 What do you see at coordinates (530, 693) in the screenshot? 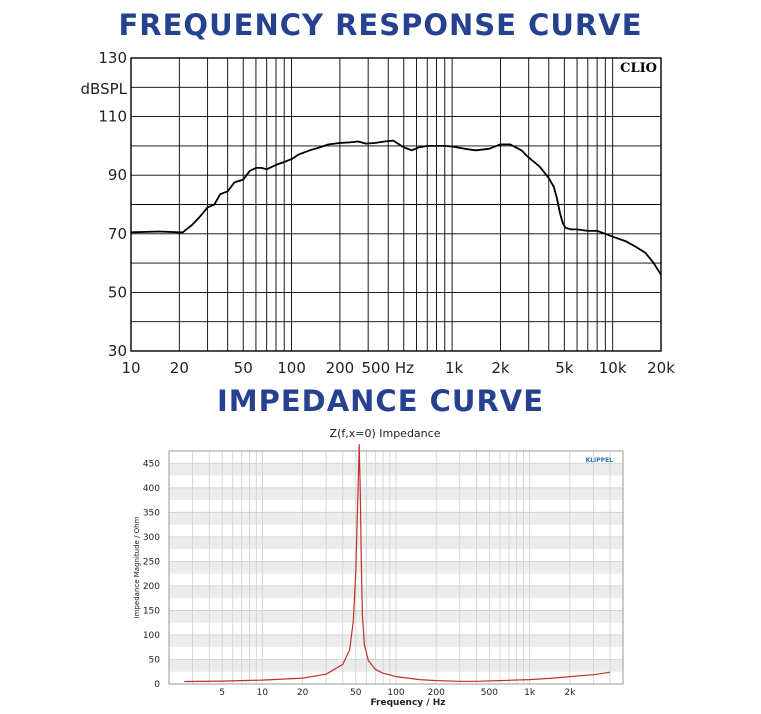
I see `imp-x-tick-label: 1k` at bounding box center [530, 693].